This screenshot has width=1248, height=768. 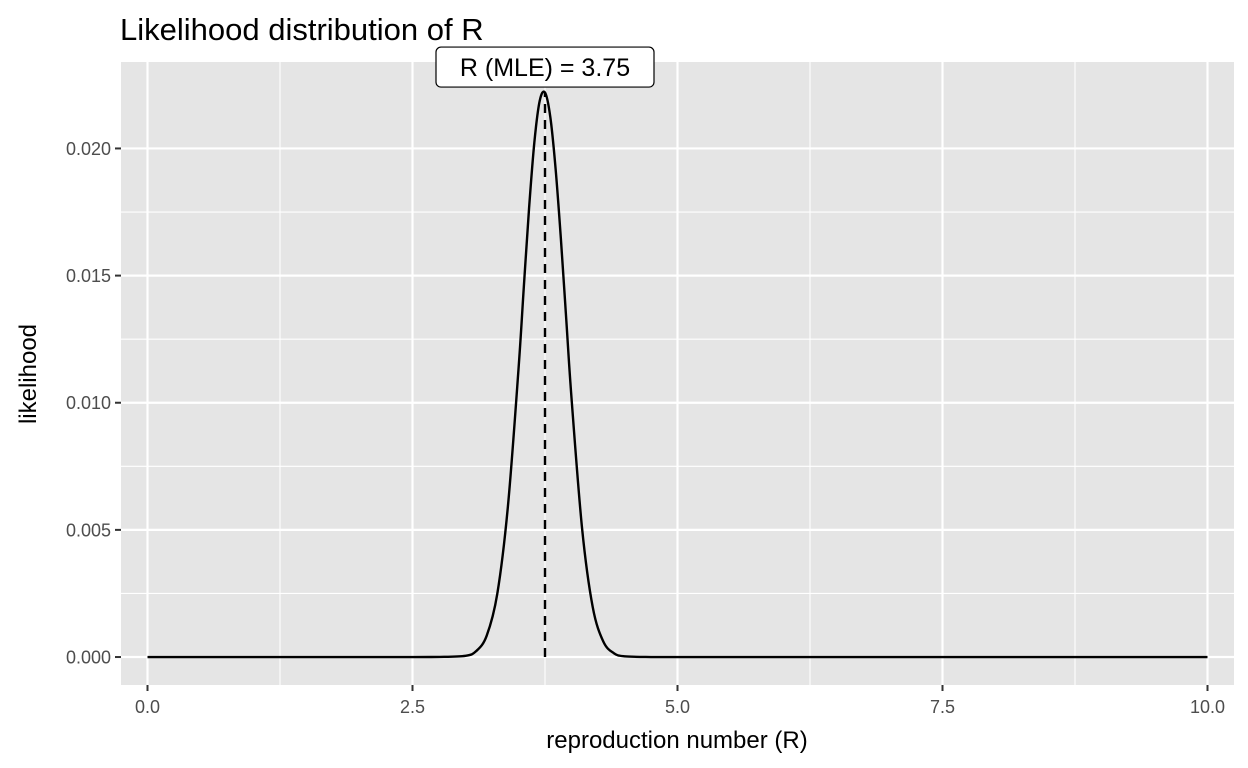 What do you see at coordinates (88, 530) in the screenshot?
I see `y-tick-label: 0.005` at bounding box center [88, 530].